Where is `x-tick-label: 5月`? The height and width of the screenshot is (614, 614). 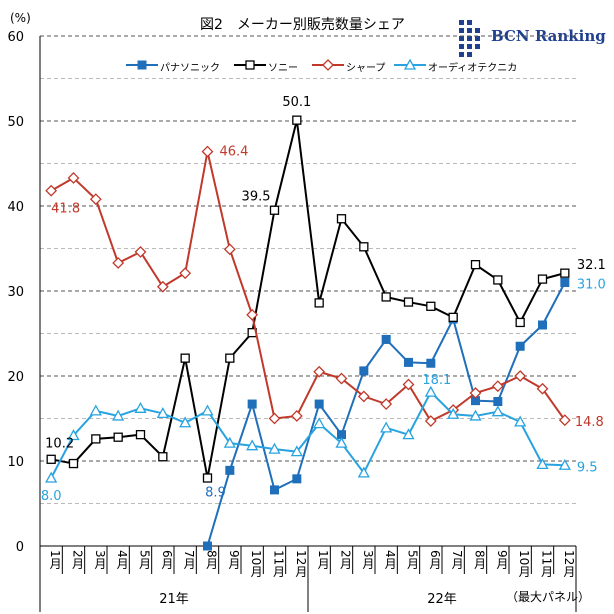
x-tick-label: 5月 is located at coordinates (145, 560).